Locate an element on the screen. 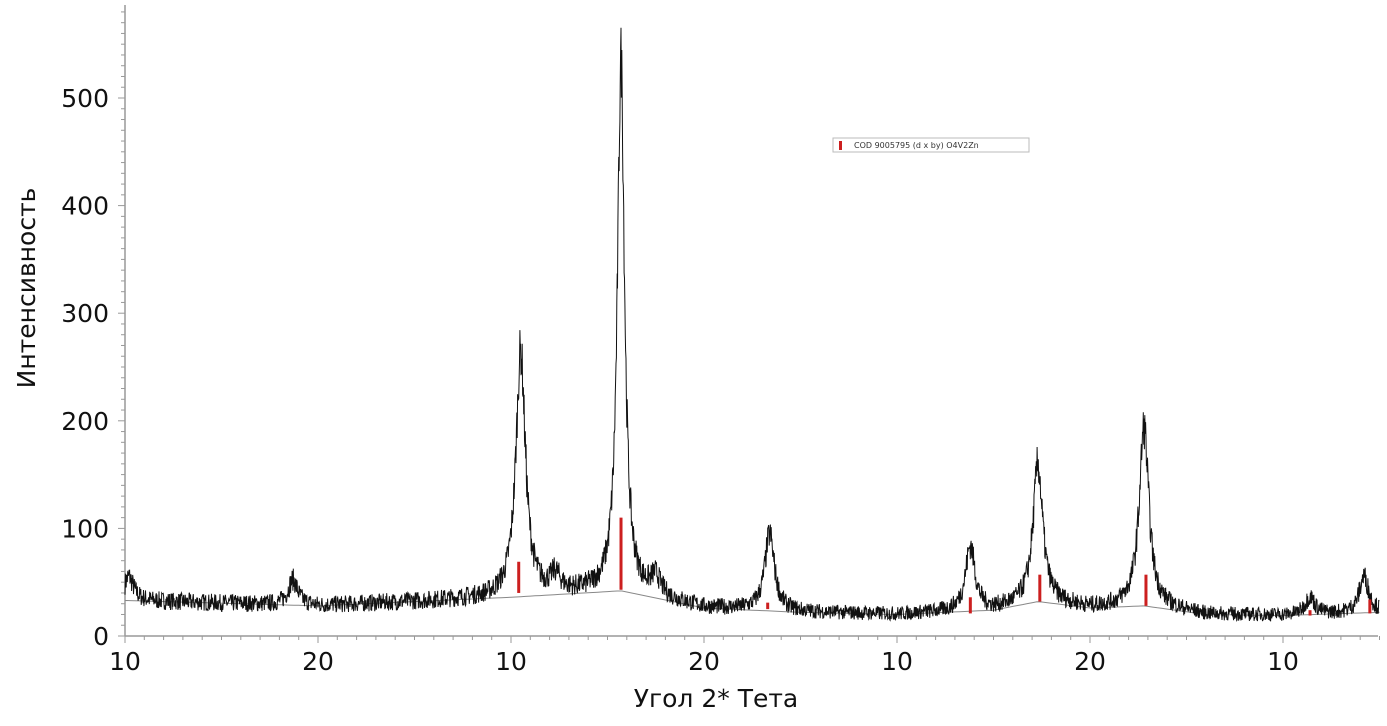  y-tick-label: 0 is located at coordinates (101, 636).